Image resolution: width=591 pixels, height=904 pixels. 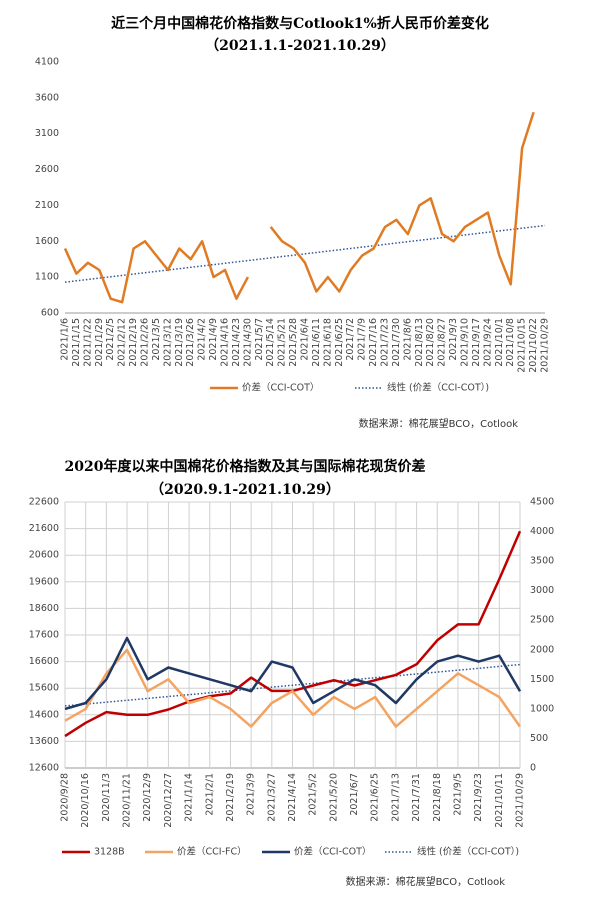 I want to click on x-tick-label: 2021/9/24, so click(x=487, y=342).